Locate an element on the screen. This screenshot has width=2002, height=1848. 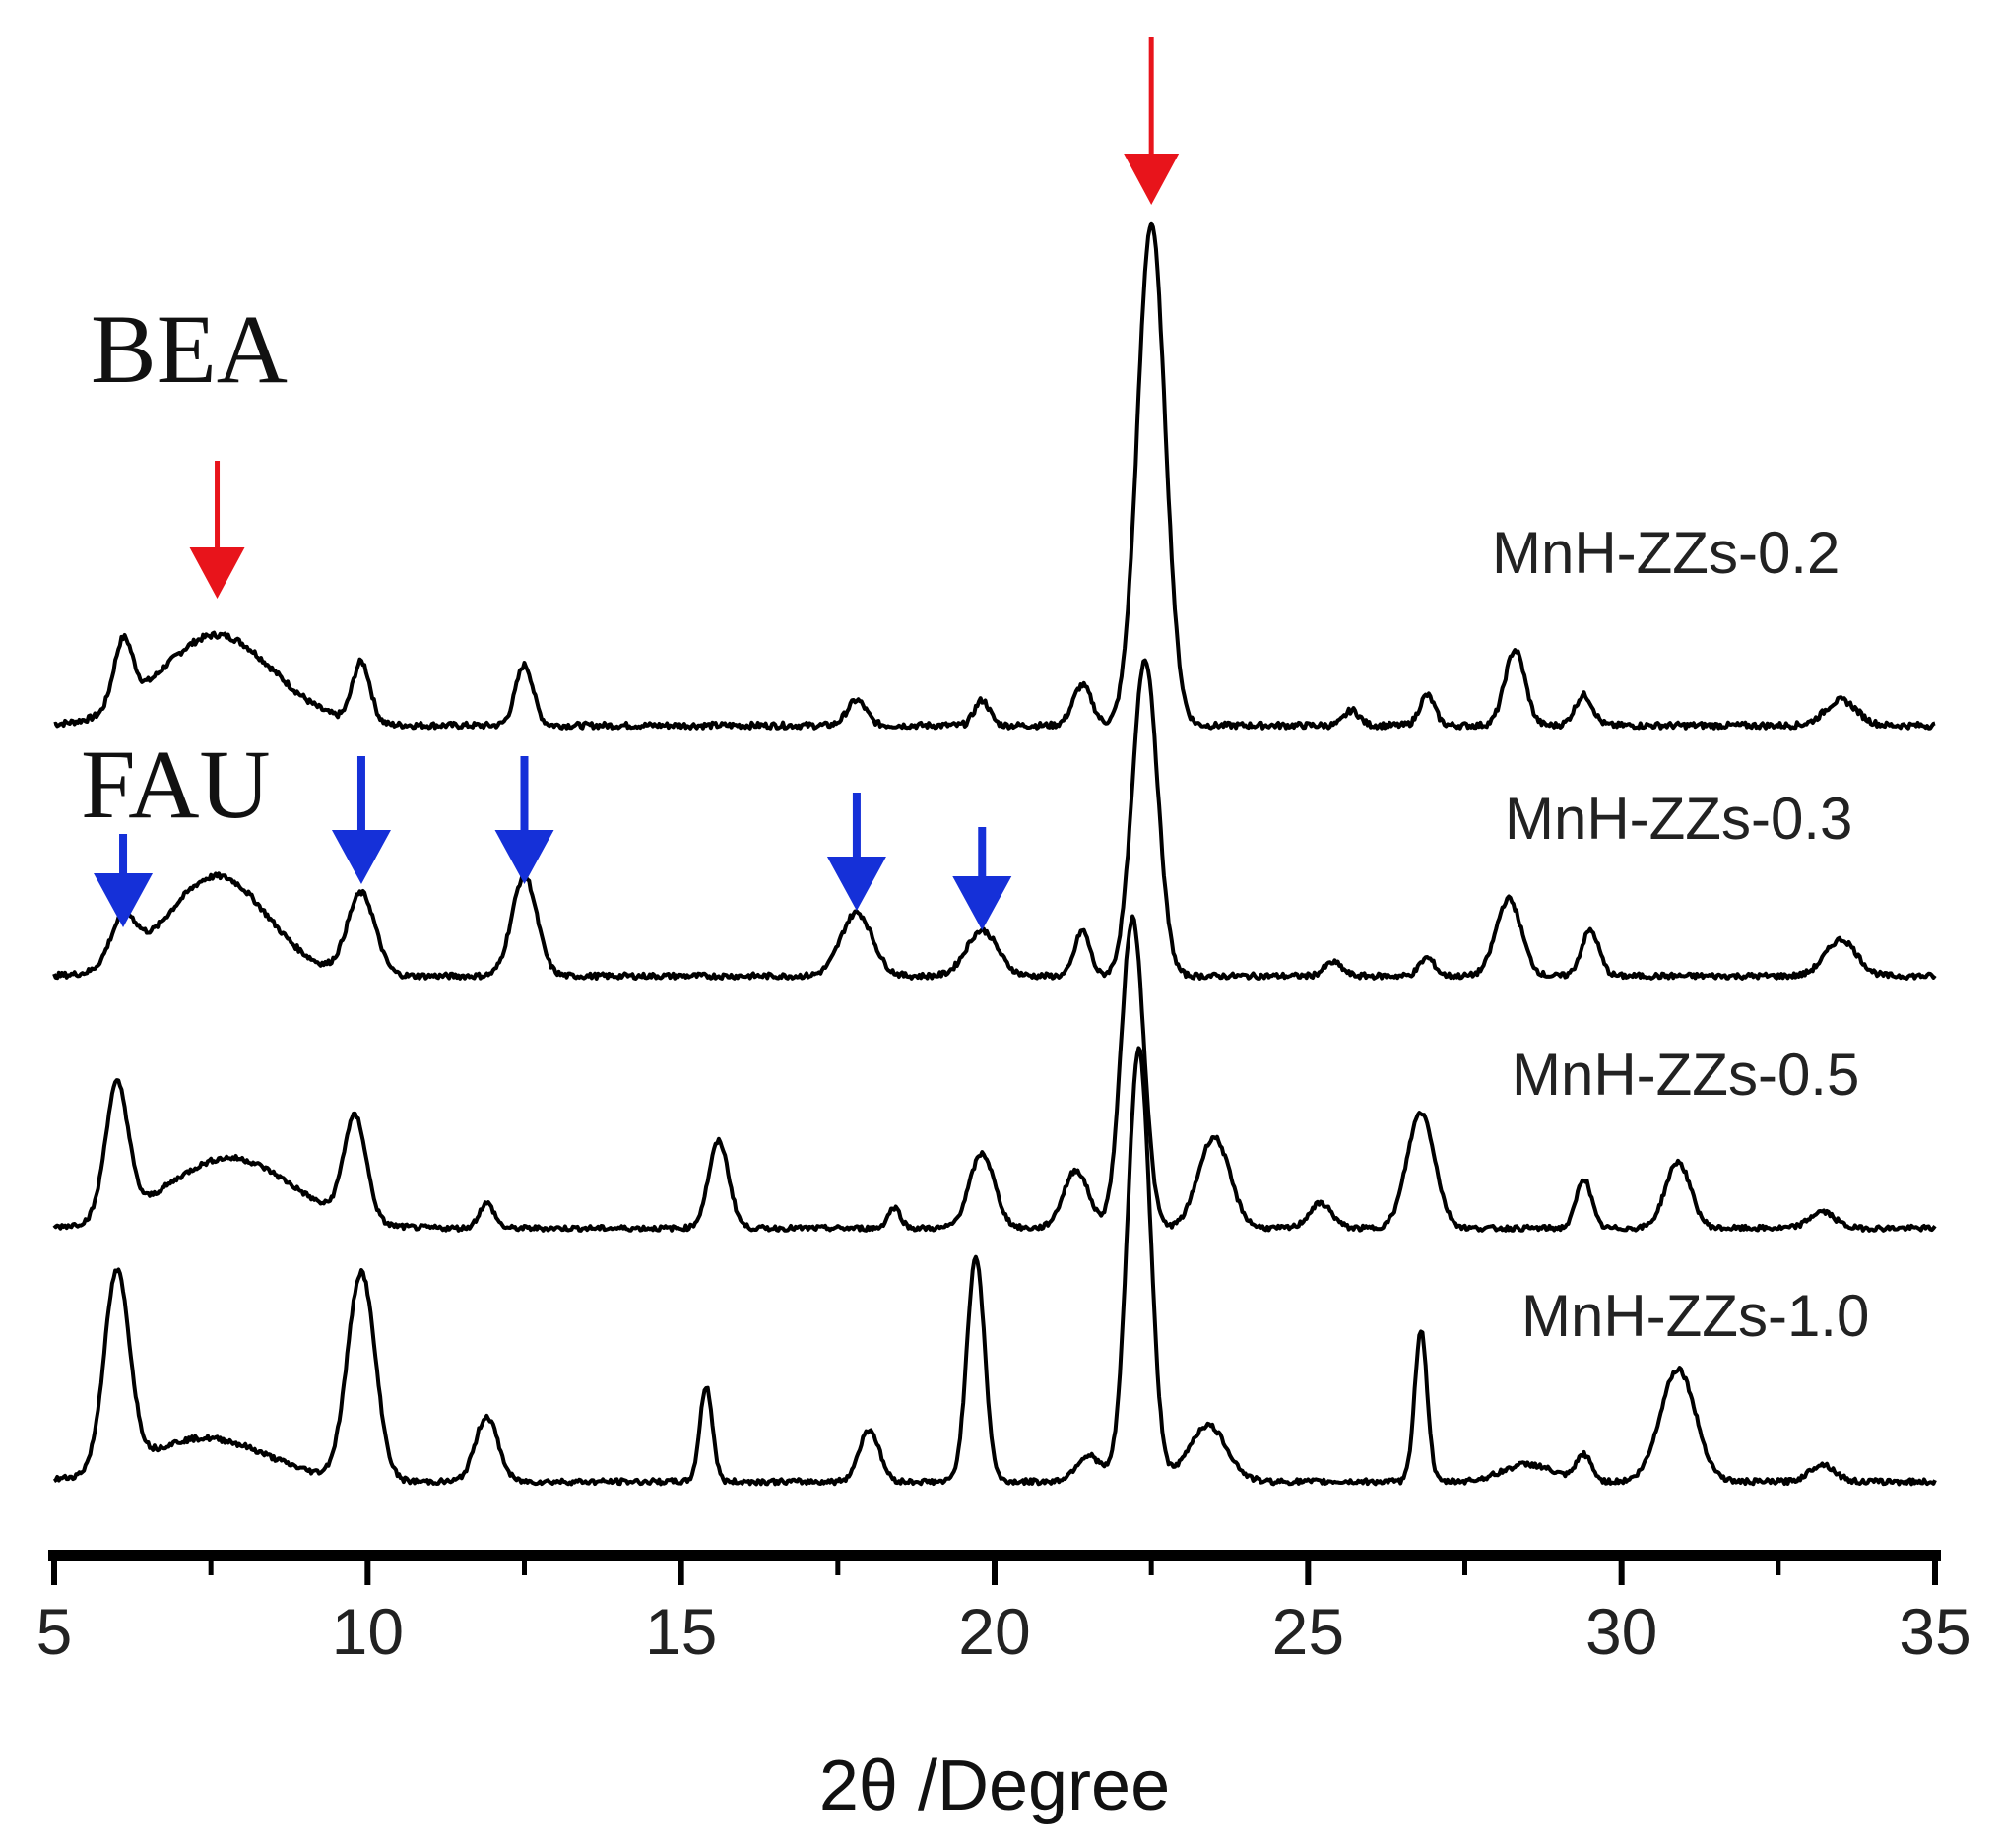
x-tick-label: 30 is located at coordinates (1621, 1631).